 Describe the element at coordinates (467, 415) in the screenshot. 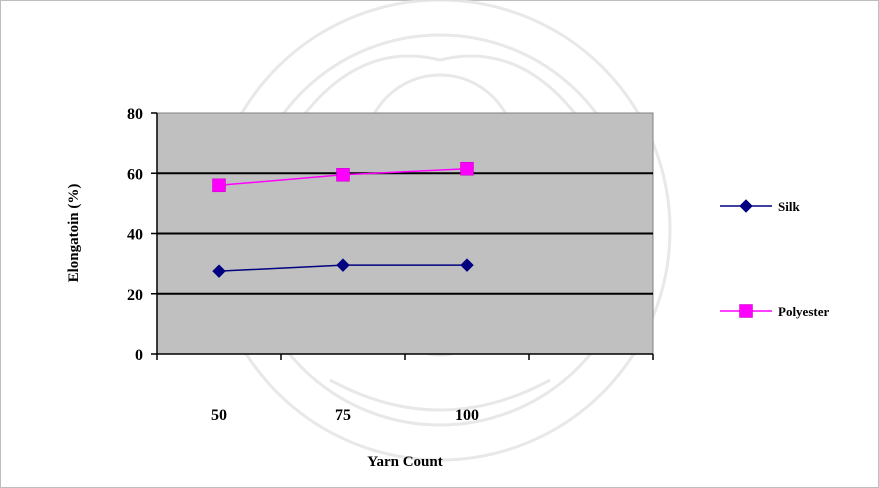

I see `x-tick-label: 100` at that location.